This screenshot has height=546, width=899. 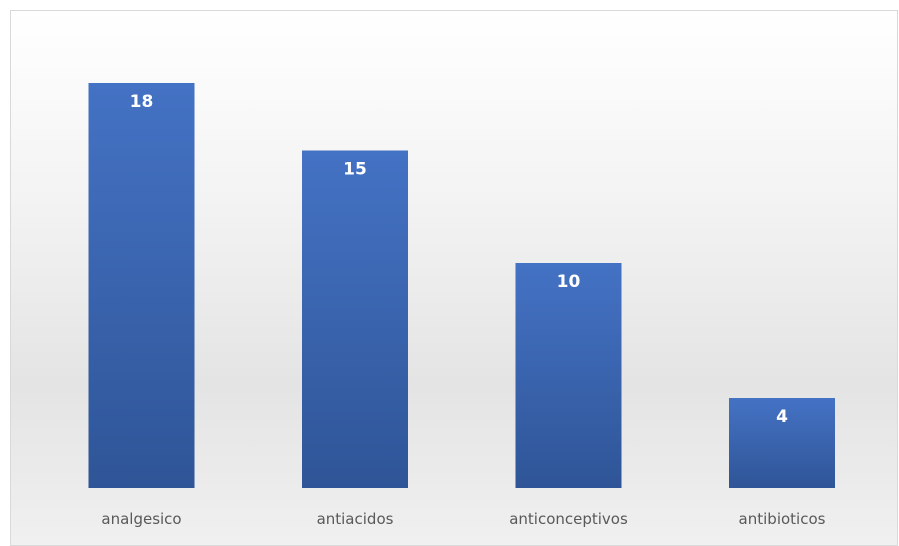 I want to click on bar-antiacidos, so click(x=355, y=319).